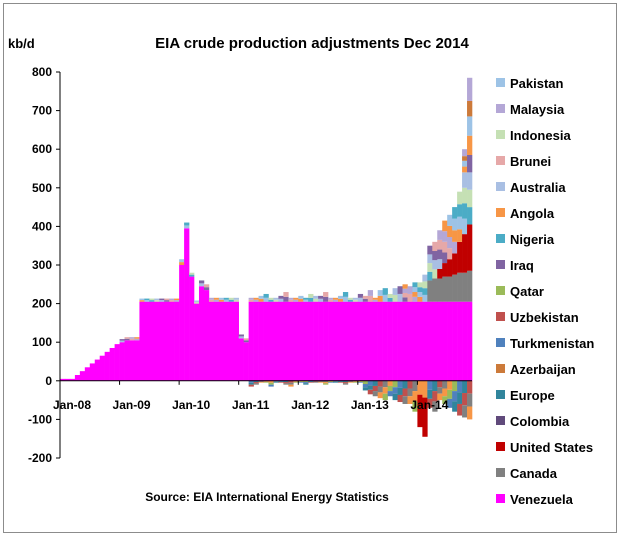  I want to click on y-axis-unit: kb/d, so click(21, 43).